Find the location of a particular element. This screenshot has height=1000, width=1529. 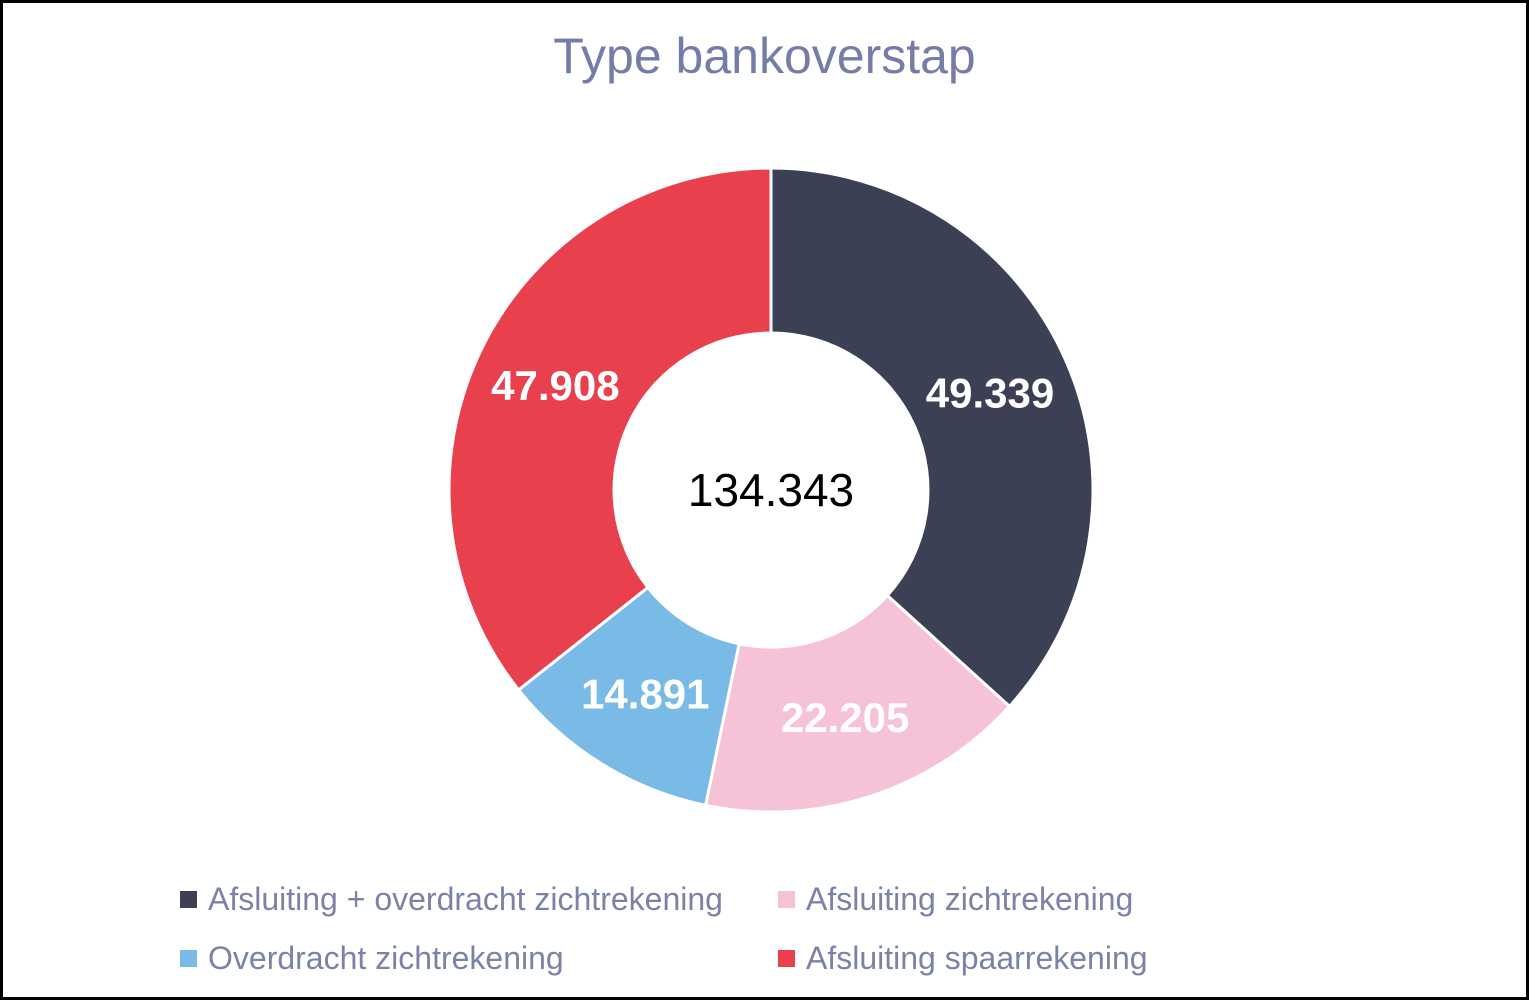

legend-item-label: Afsluiting spaarrekening is located at coordinates (977, 958).